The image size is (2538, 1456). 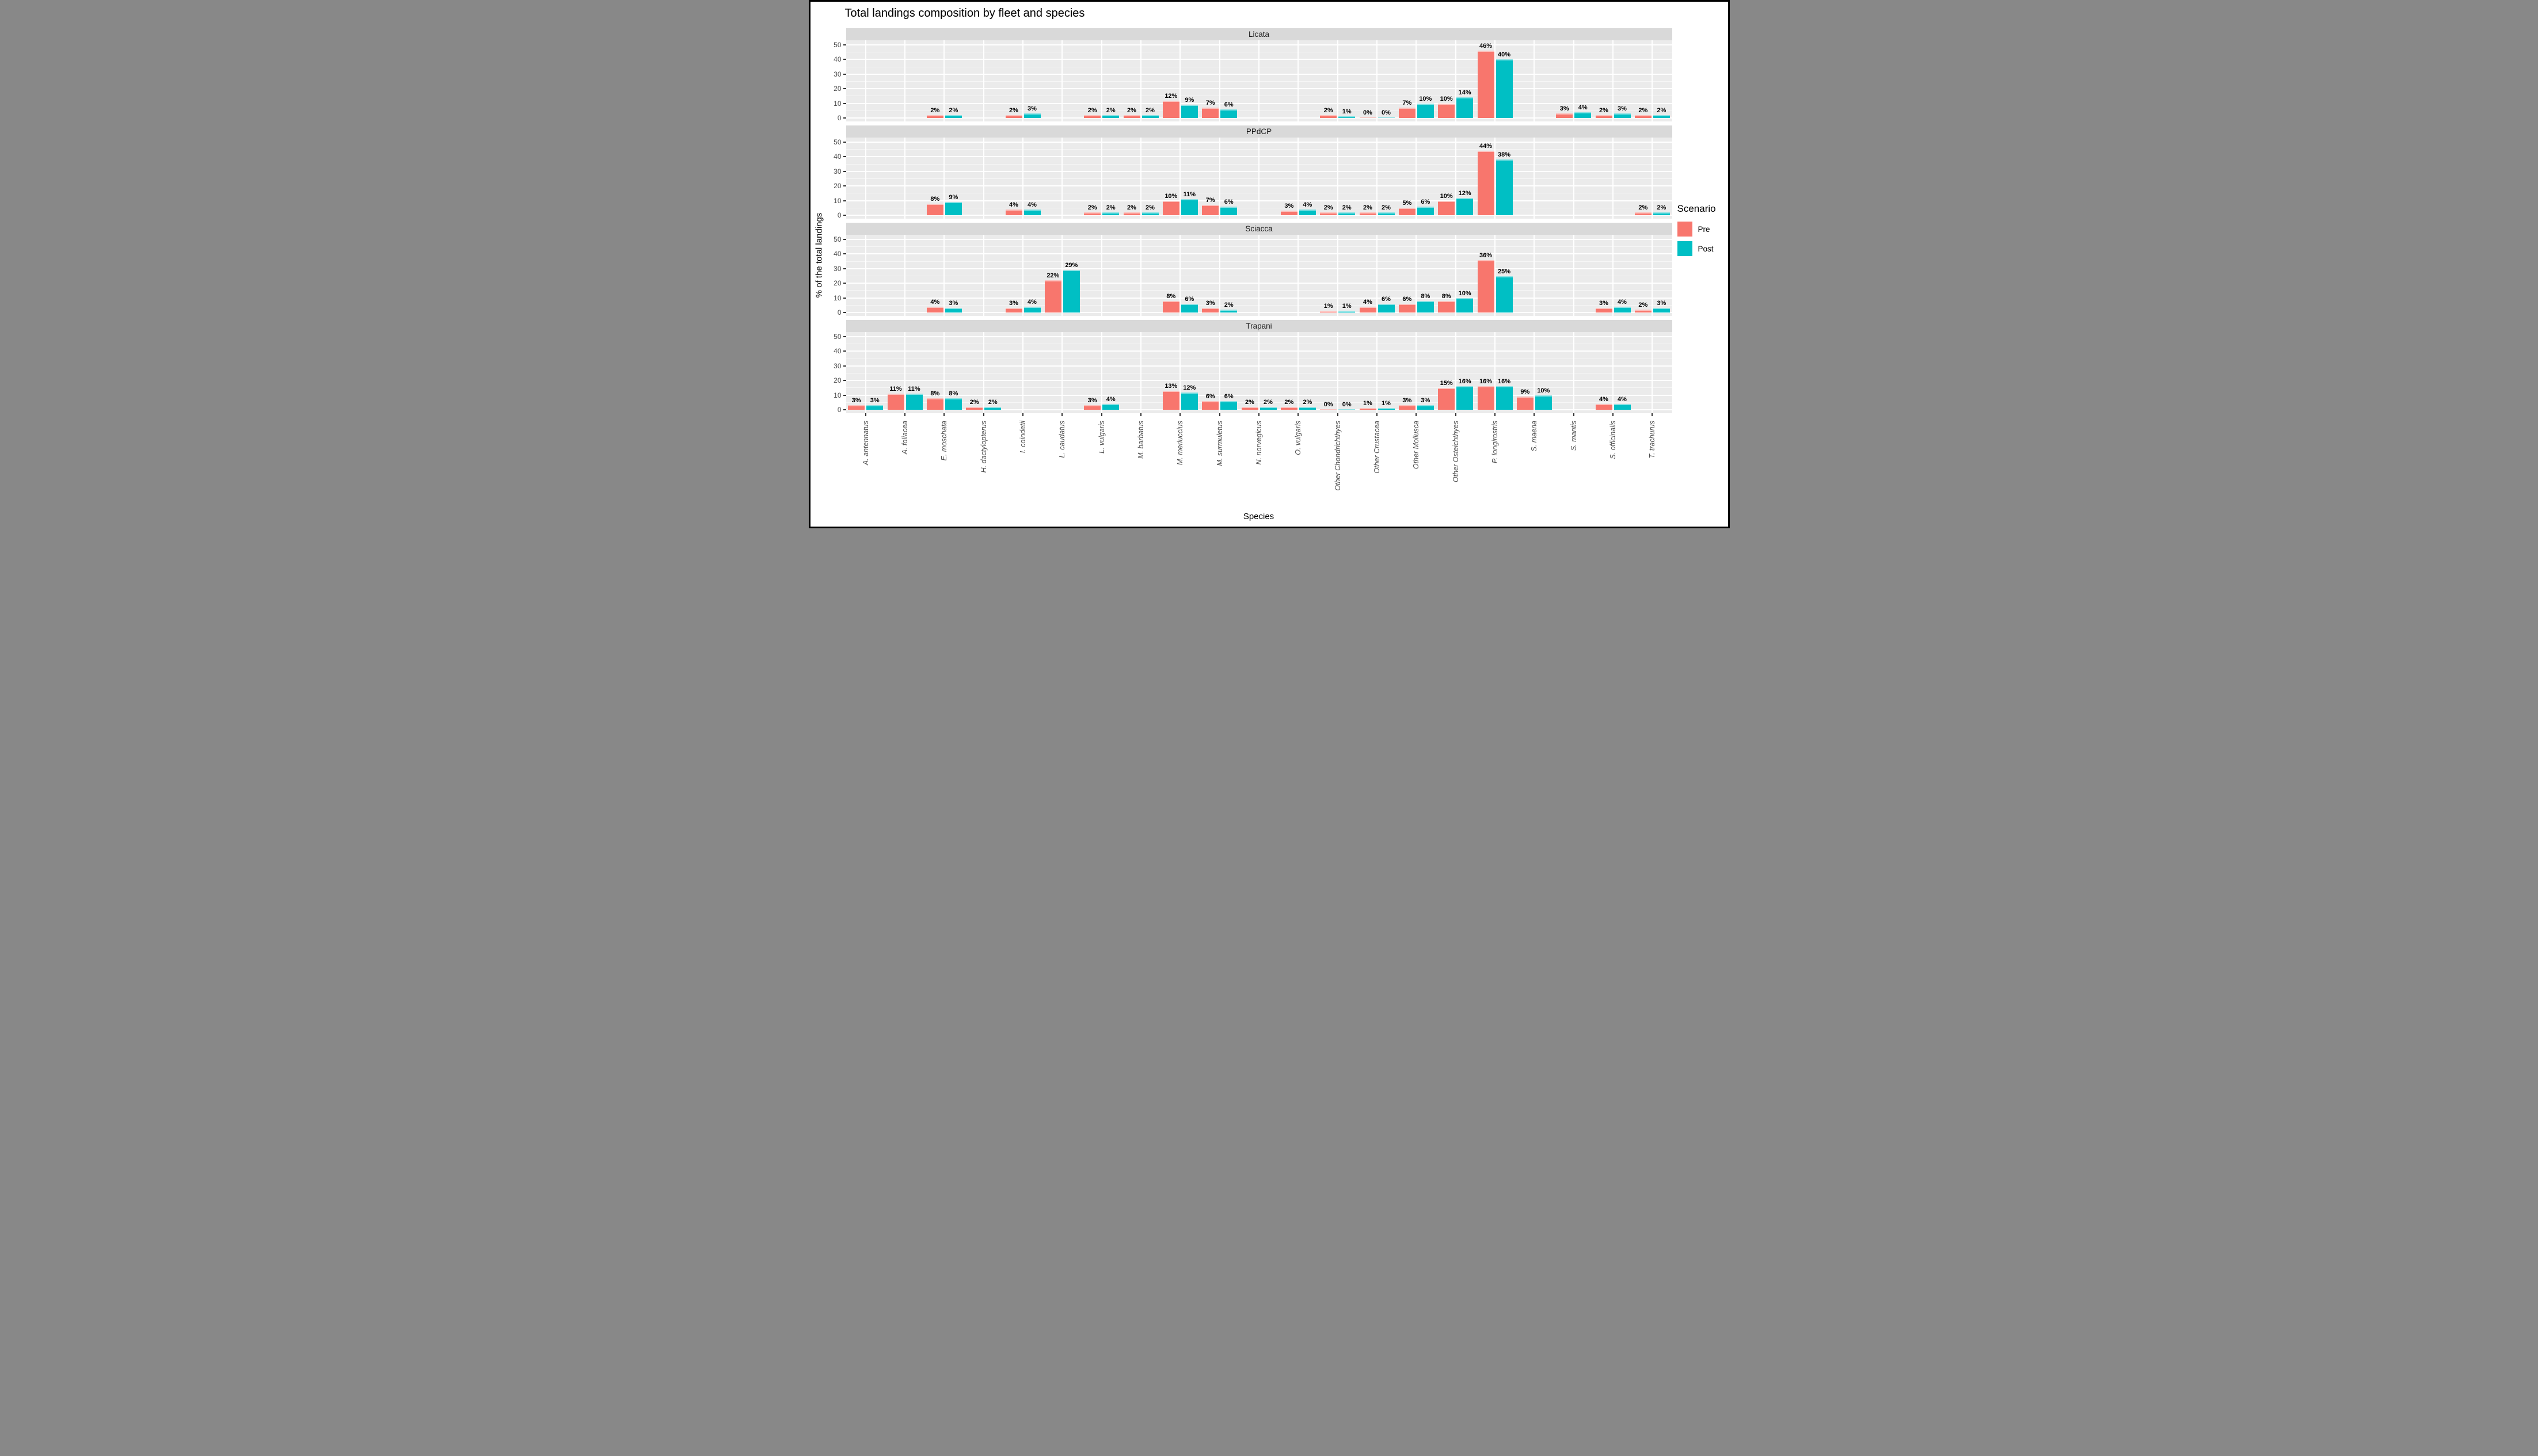 I want to click on x-tick-label: Other Chondrichthyes, so click(x=1338, y=456).